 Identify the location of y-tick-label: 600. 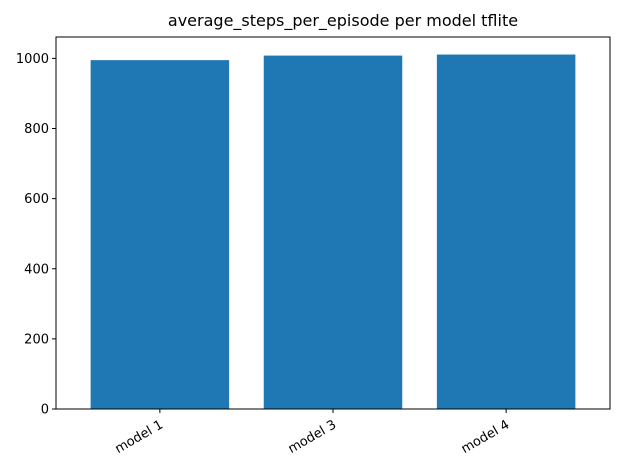
(36, 199).